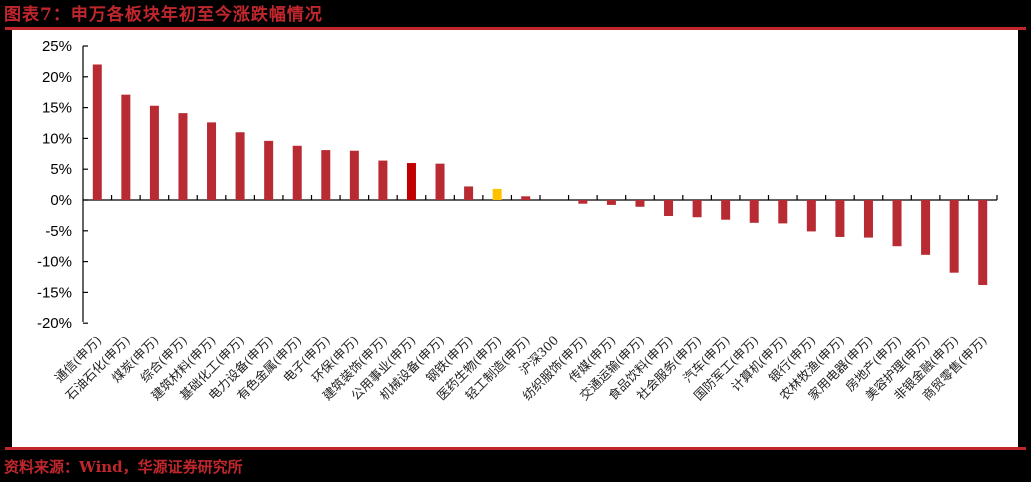  Describe the element at coordinates (57, 77) in the screenshot. I see `y-tick-label: 20%` at that location.